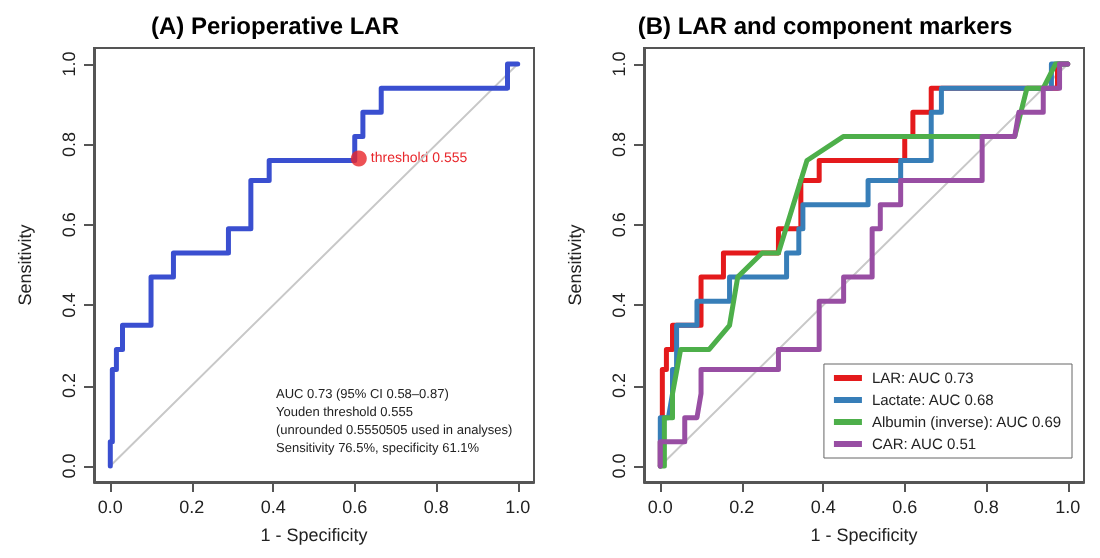  What do you see at coordinates (275, 26) in the screenshot?
I see `chart-title: (A) Perioperative LAR` at bounding box center [275, 26].